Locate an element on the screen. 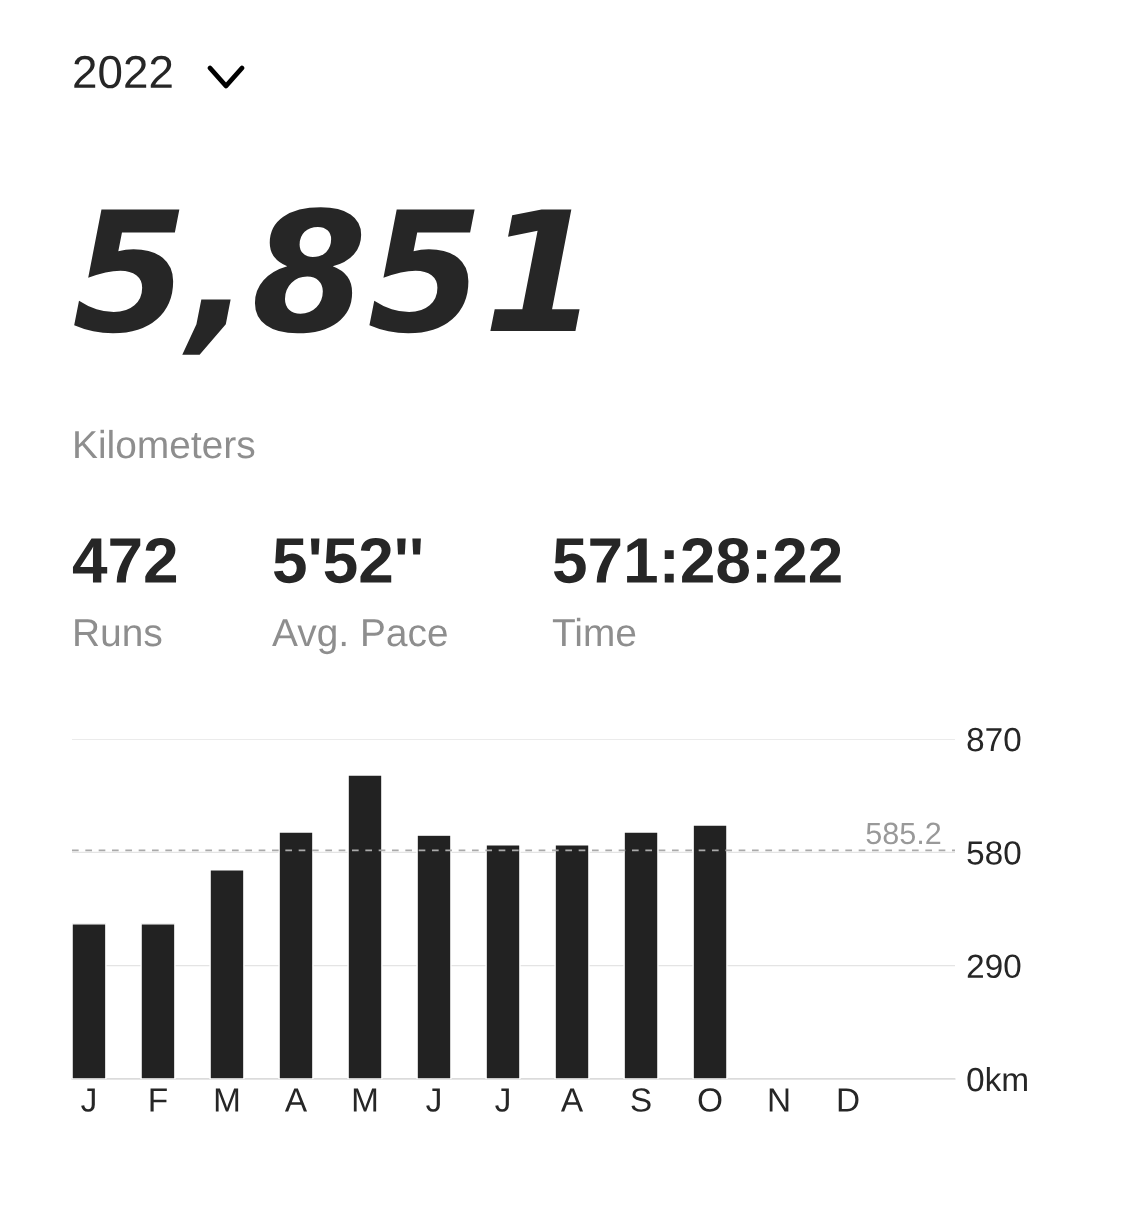 The height and width of the screenshot is (1225, 1125). chart-title: 2022 is located at coordinates (123, 72).